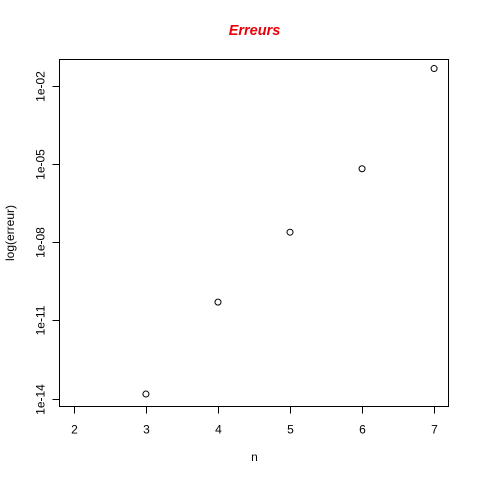 The image size is (480, 480). Describe the element at coordinates (254, 457) in the screenshot. I see `x-axis-label: n` at that location.